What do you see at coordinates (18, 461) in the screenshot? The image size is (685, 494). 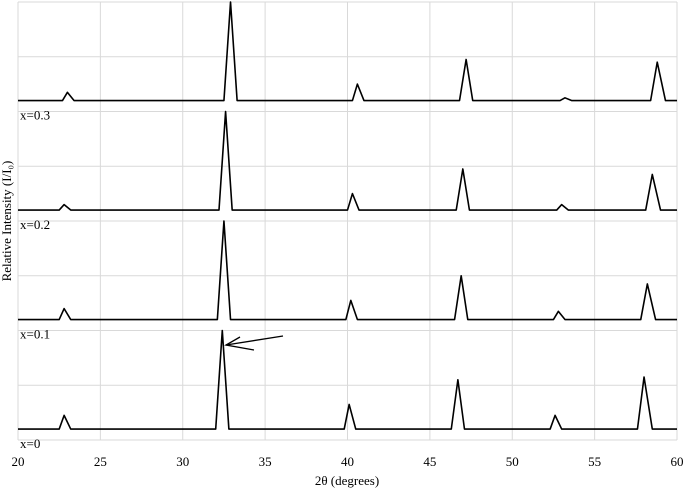 I see `x-tick-label: 20` at bounding box center [18, 461].